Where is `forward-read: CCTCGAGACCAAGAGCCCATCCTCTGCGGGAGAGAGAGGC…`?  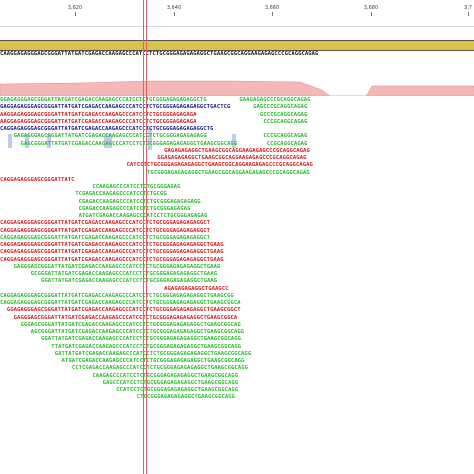
forward-read: CCTCGAGACCAAGAGCCCATCCTCTGCGGGAGAGAGAGGC… is located at coordinates (159, 368).